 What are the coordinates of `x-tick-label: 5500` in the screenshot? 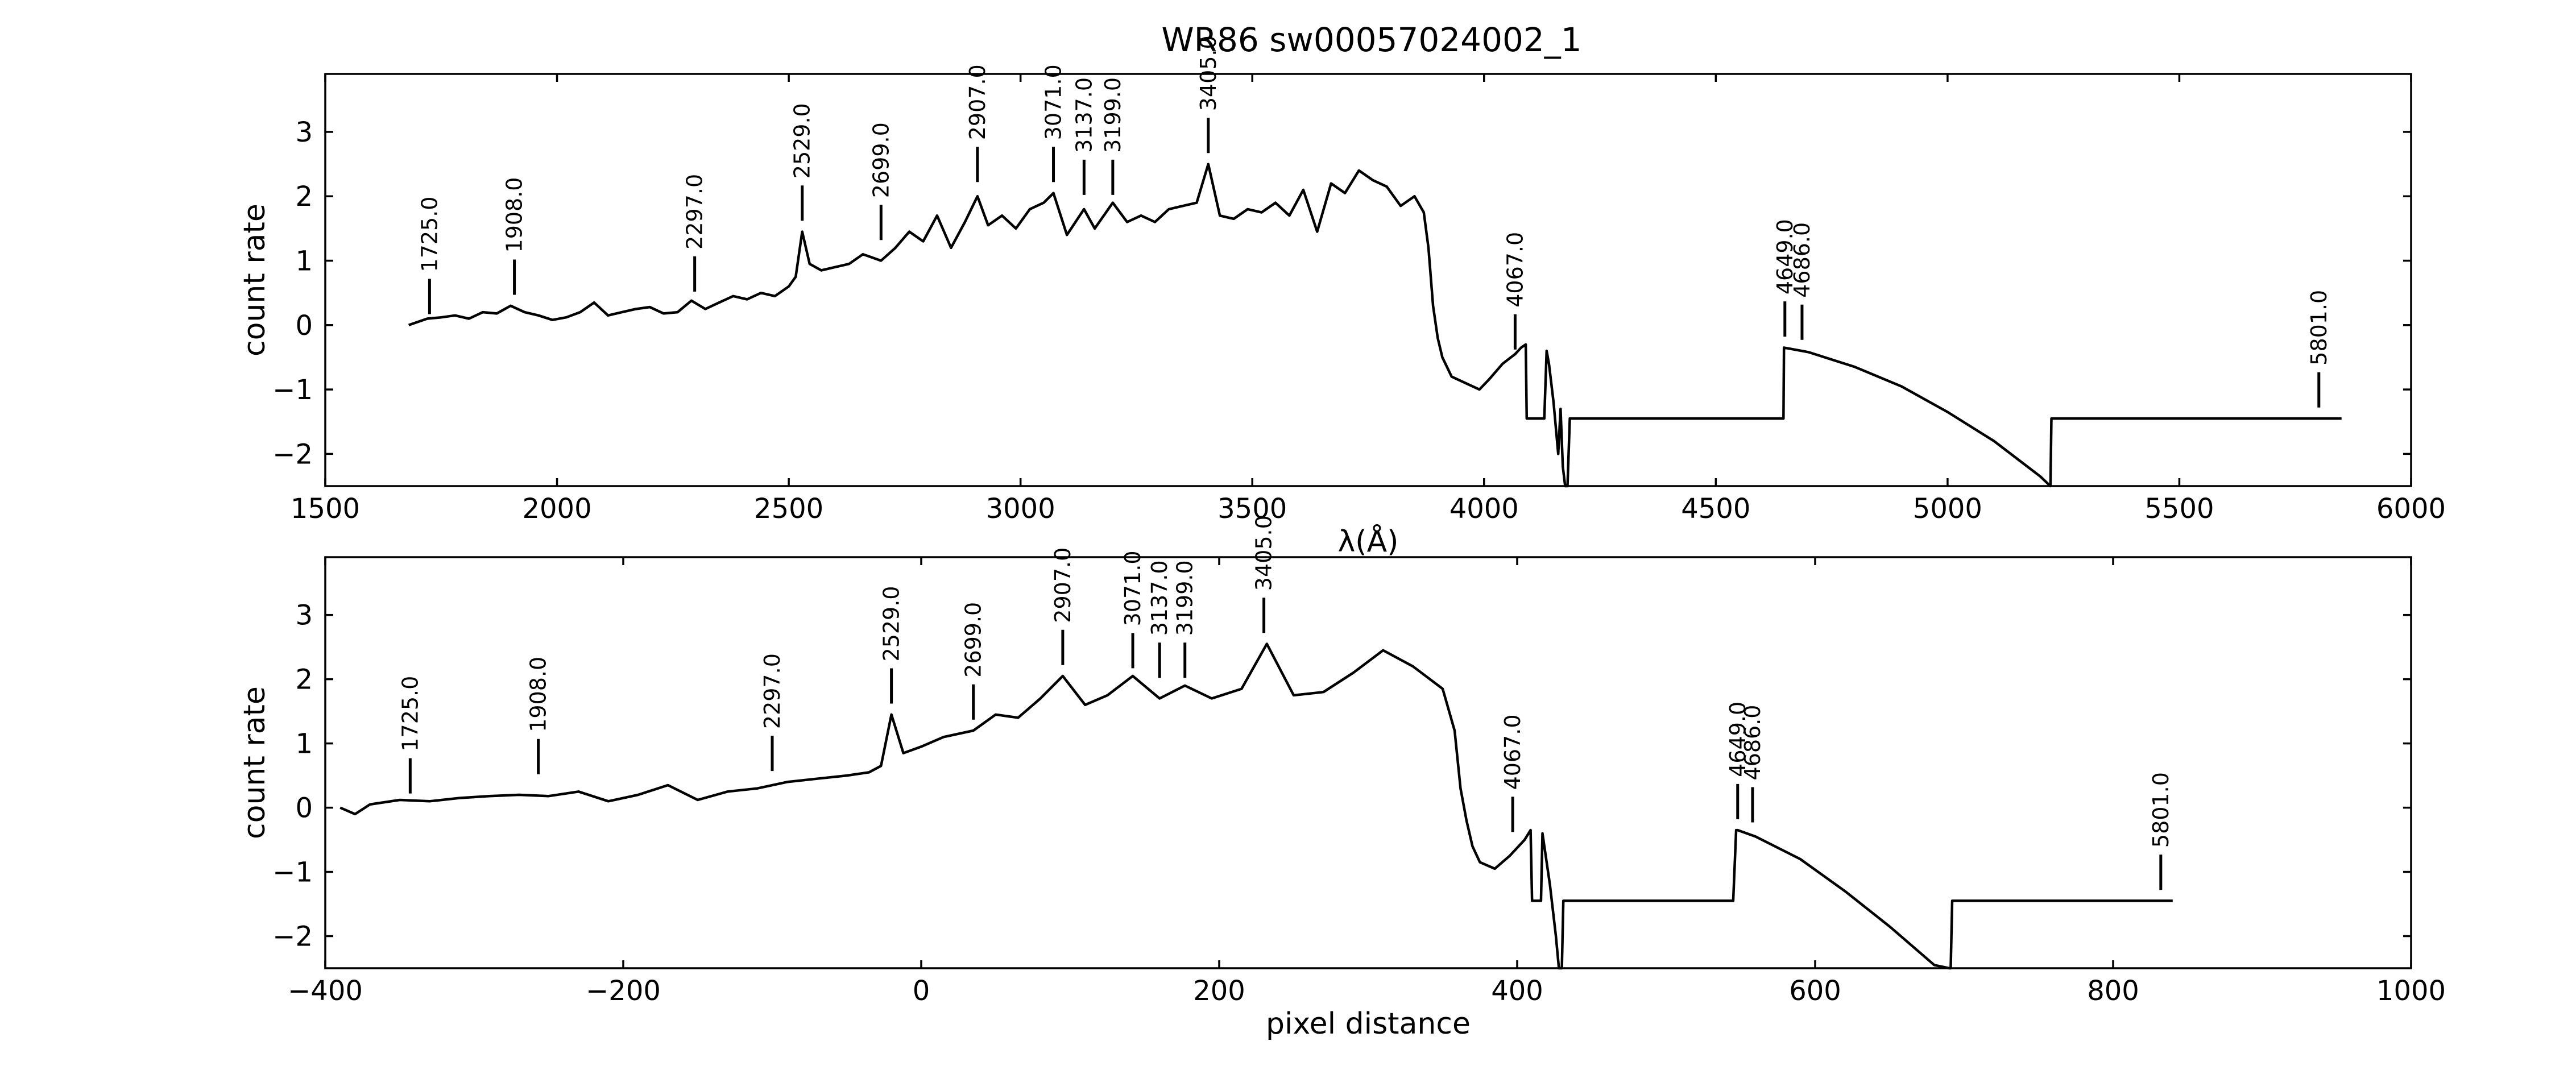 It's located at (2179, 509).